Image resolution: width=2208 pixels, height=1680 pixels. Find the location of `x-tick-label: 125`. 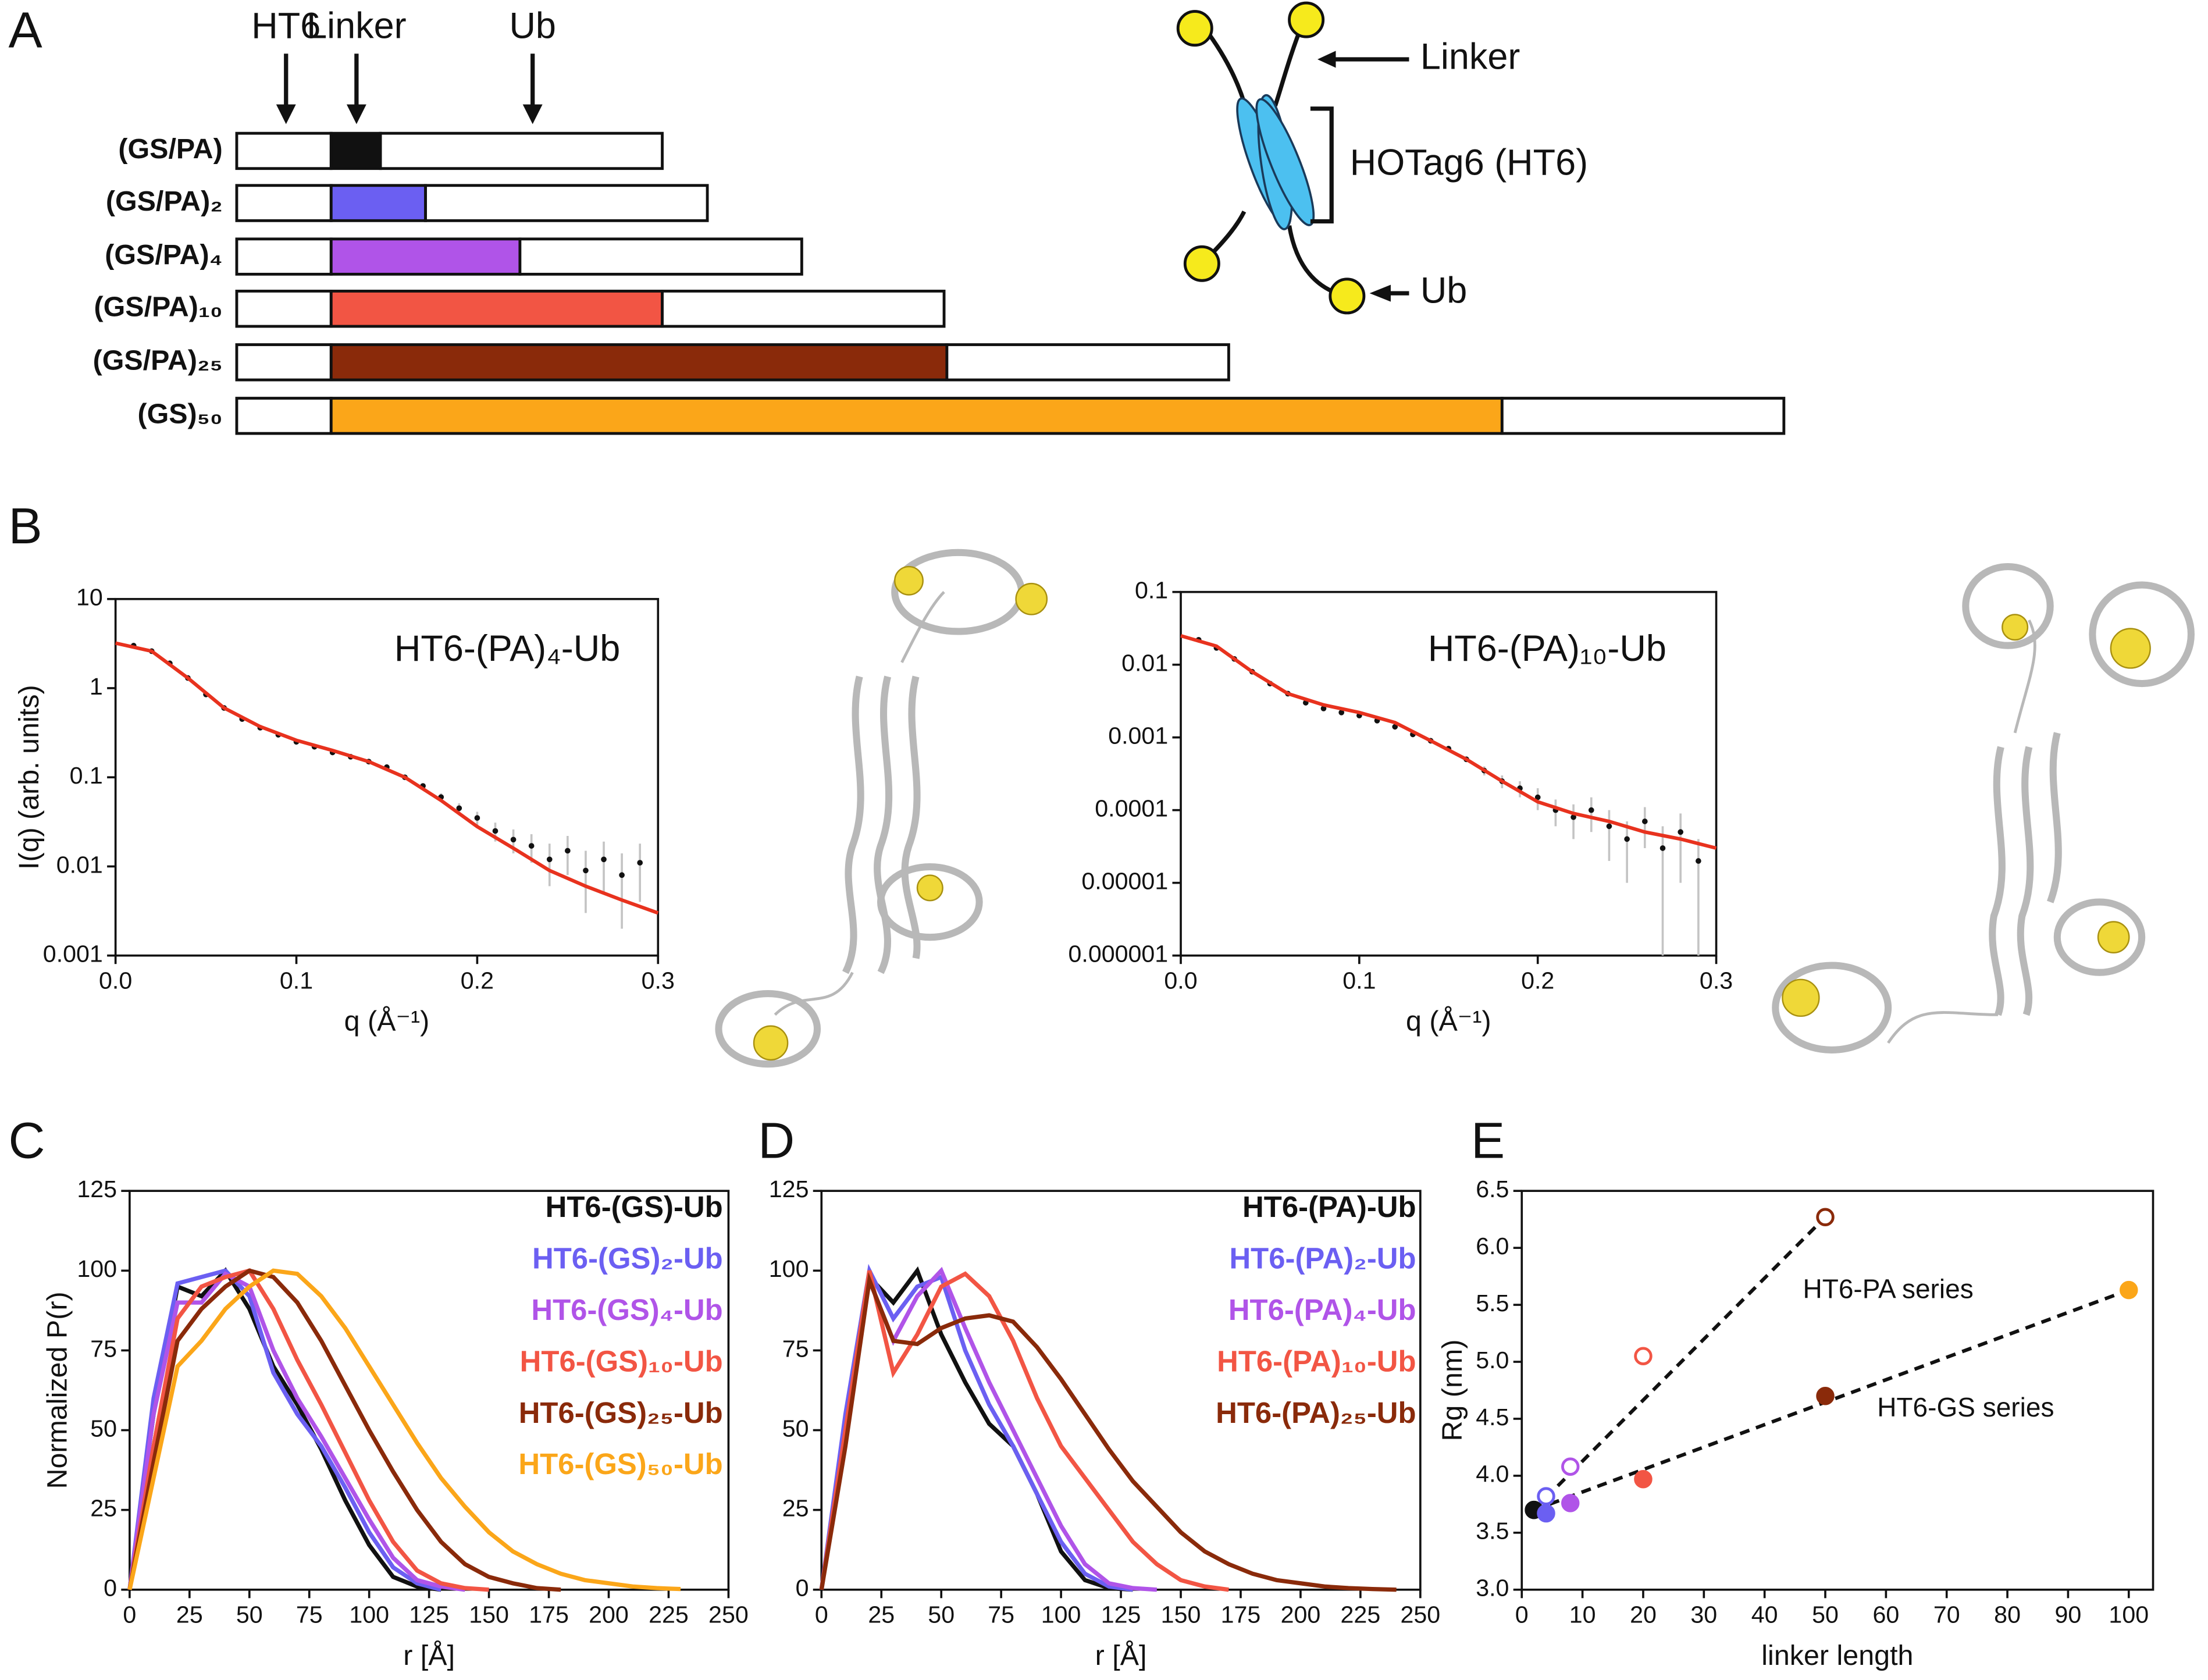

x-tick-label: 125 is located at coordinates (429, 1614).